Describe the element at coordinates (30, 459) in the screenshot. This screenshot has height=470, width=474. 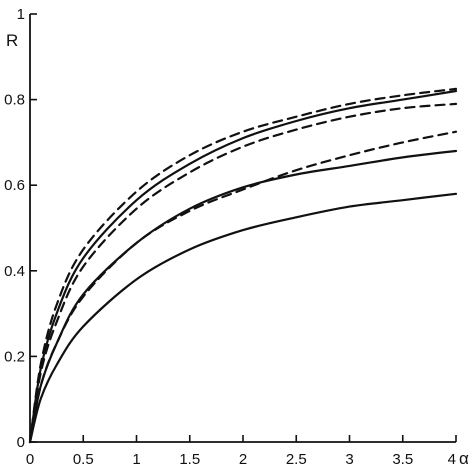
I see `x-tick-label: 0` at that location.